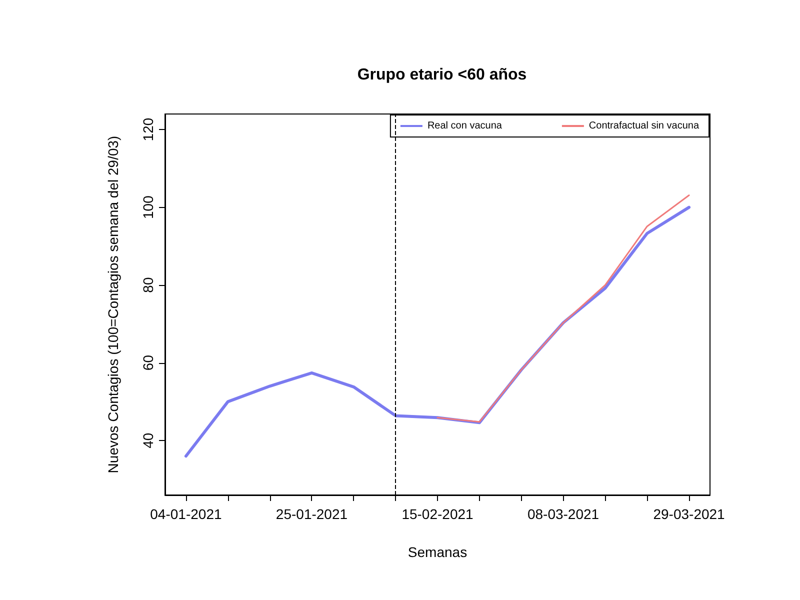 This screenshot has width=800, height=600. I want to click on y-axis-title: Nuevos Contagios (100=Contagios semana del 29/03), so click(113, 305).